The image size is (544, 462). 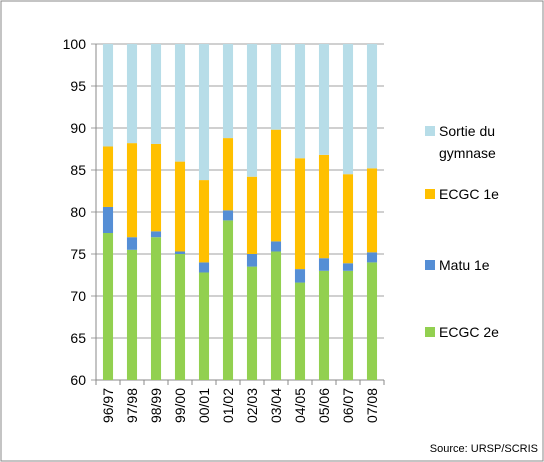 What do you see at coordinates (348, 405) in the screenshot?
I see `x-tick-label: 06/07` at bounding box center [348, 405].